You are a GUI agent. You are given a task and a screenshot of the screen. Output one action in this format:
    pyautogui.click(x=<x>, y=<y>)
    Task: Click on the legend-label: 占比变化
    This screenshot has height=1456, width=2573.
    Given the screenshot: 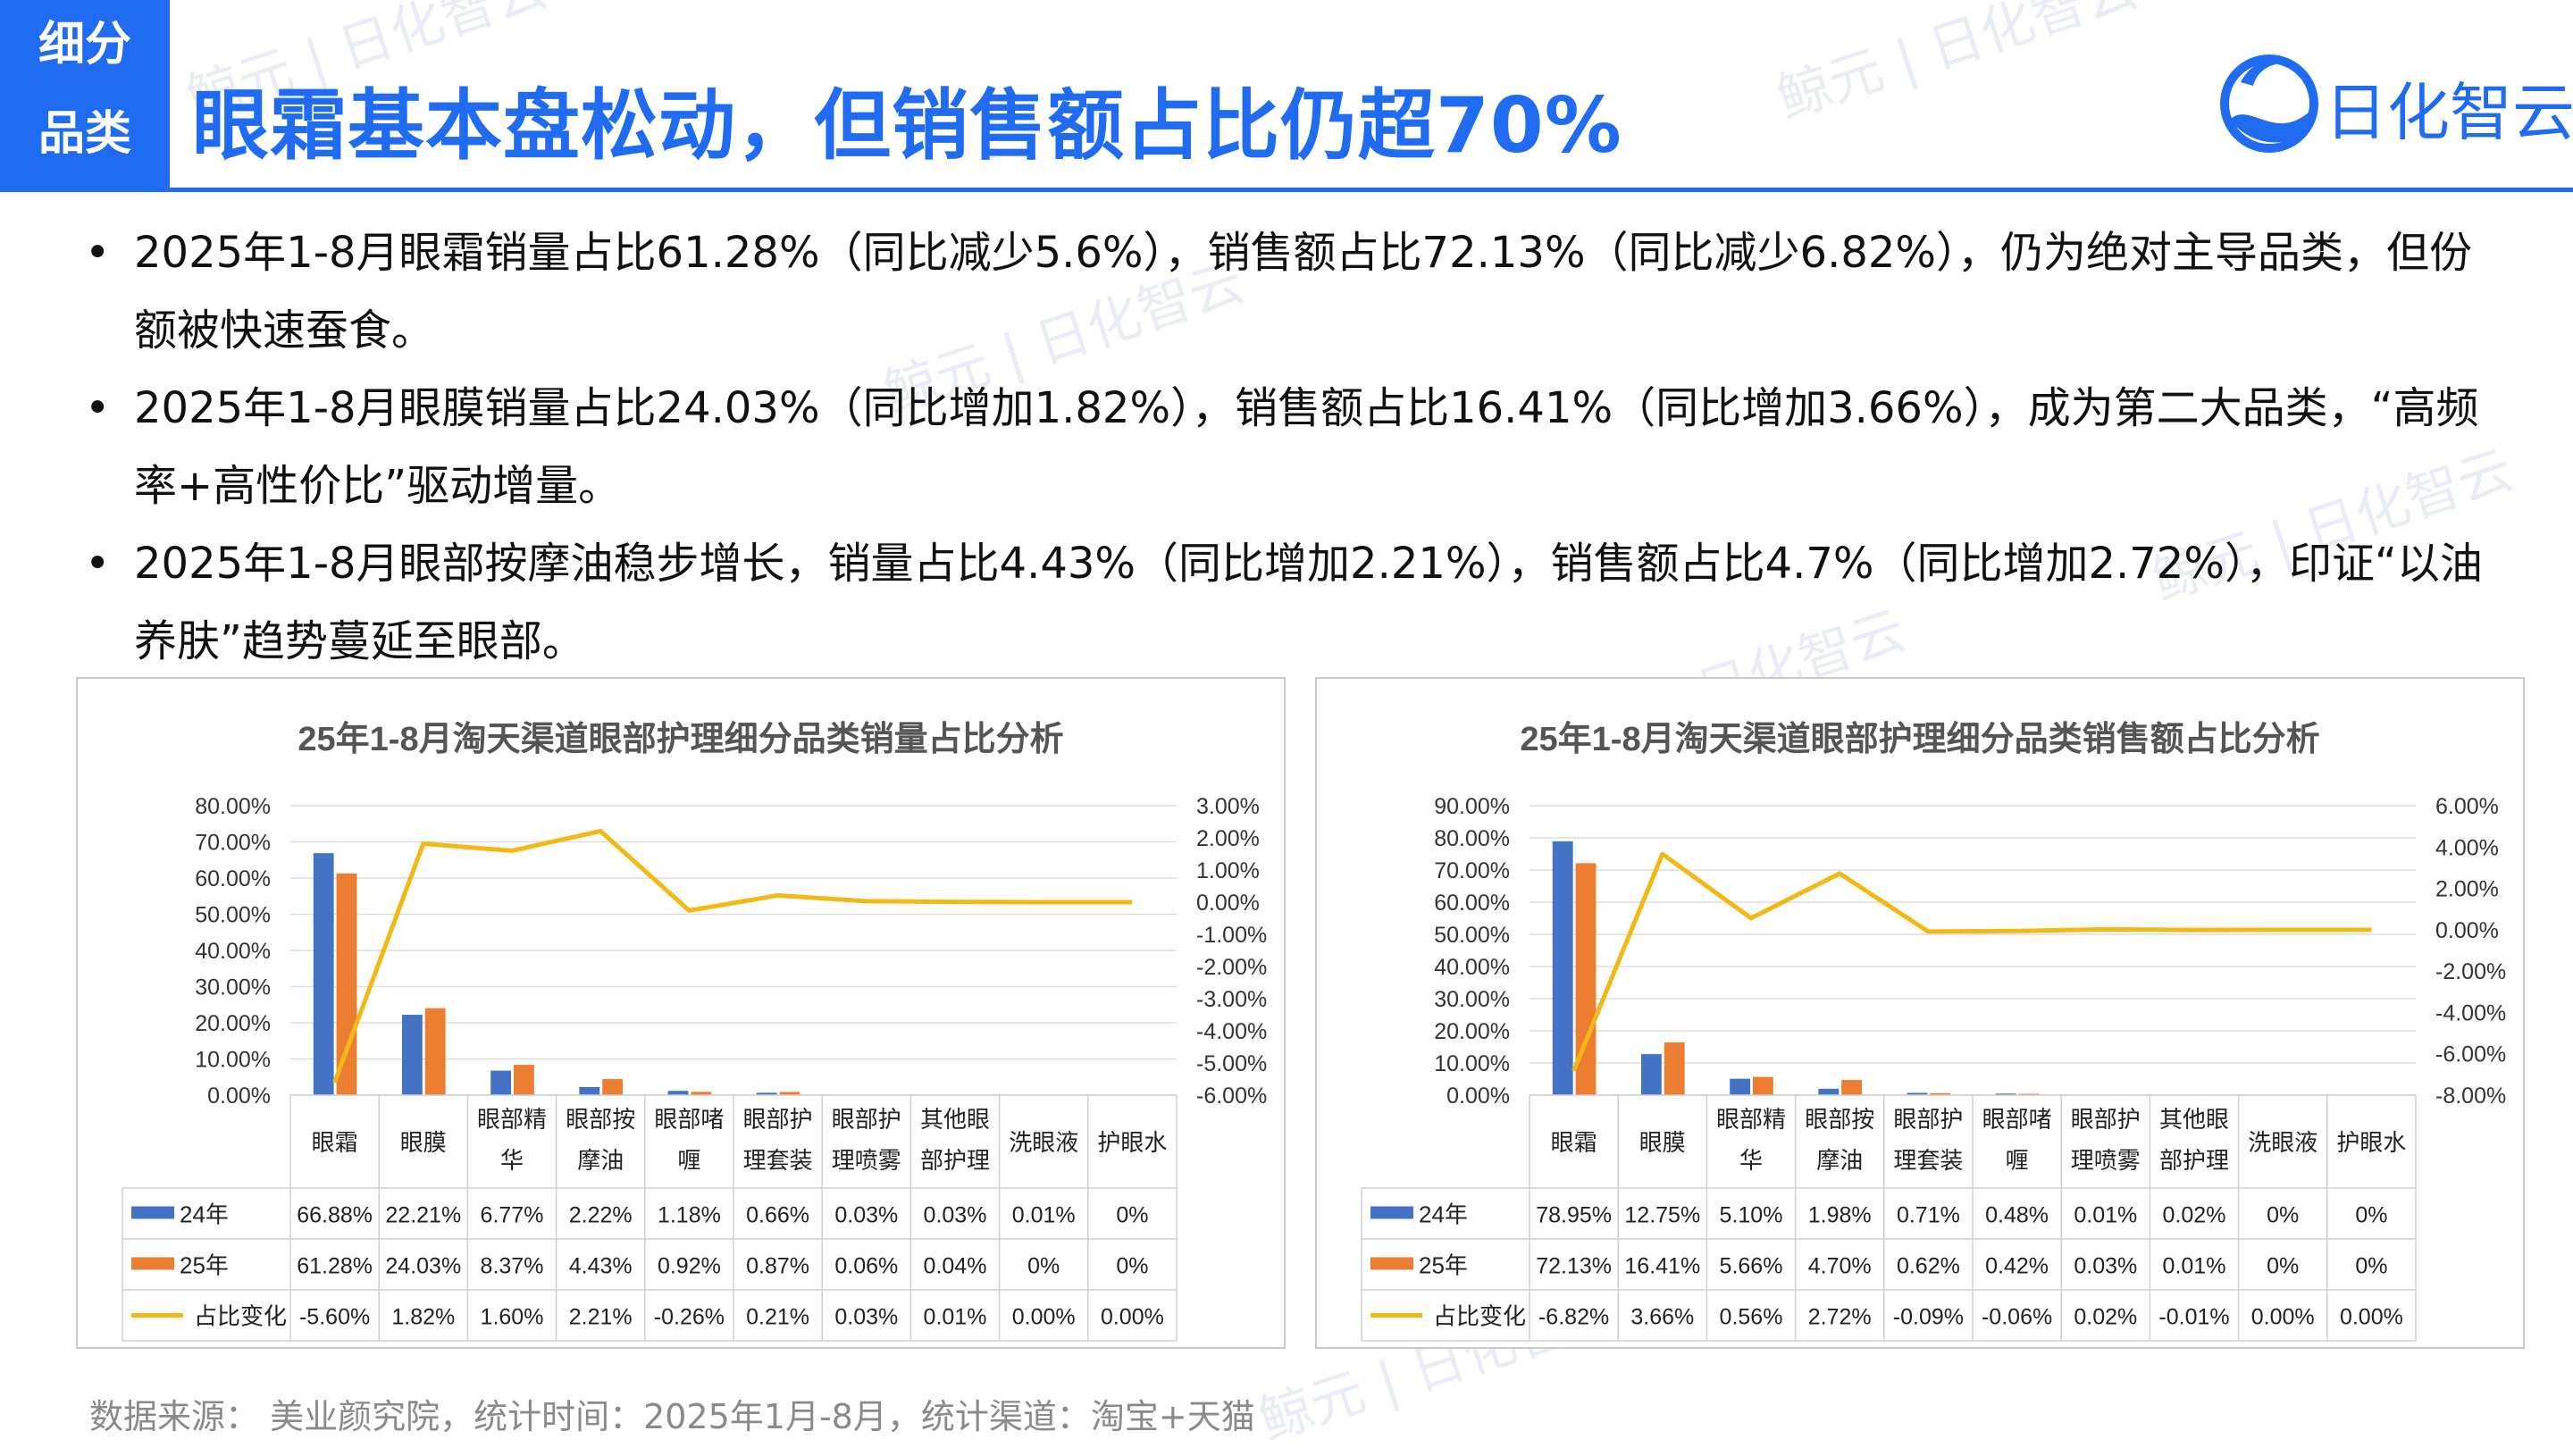 What is the action you would take?
    pyautogui.click(x=1479, y=1316)
    